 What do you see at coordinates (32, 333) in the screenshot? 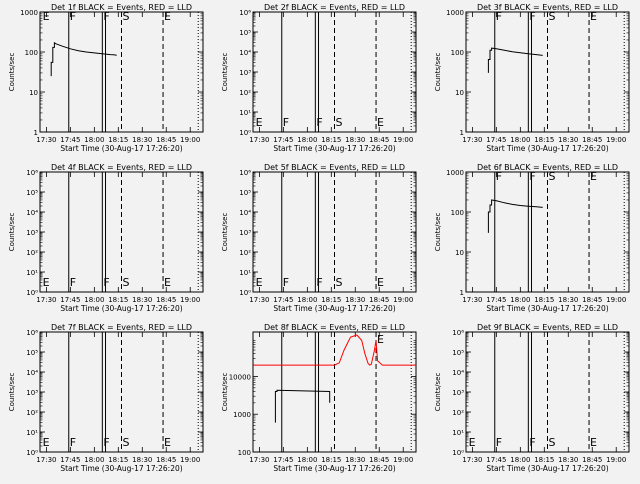
I see `y-tick-label: 10⁶` at bounding box center [32, 333].